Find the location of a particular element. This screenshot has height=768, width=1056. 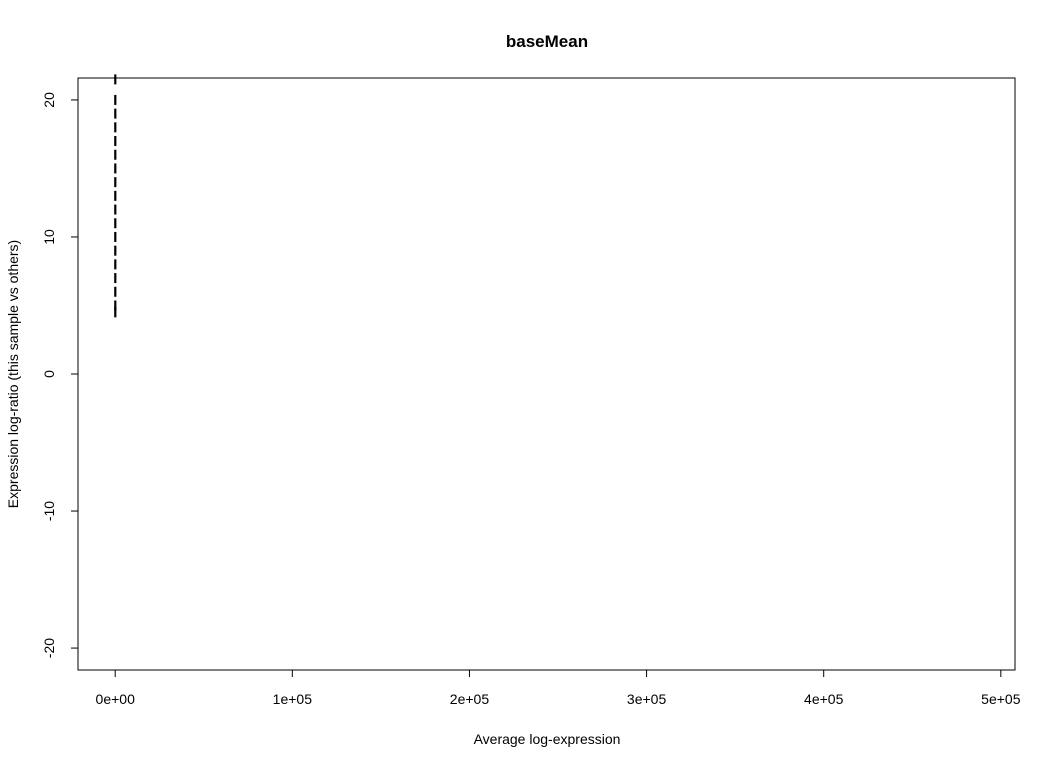

x-tick-label: 2e+05 is located at coordinates (470, 699).